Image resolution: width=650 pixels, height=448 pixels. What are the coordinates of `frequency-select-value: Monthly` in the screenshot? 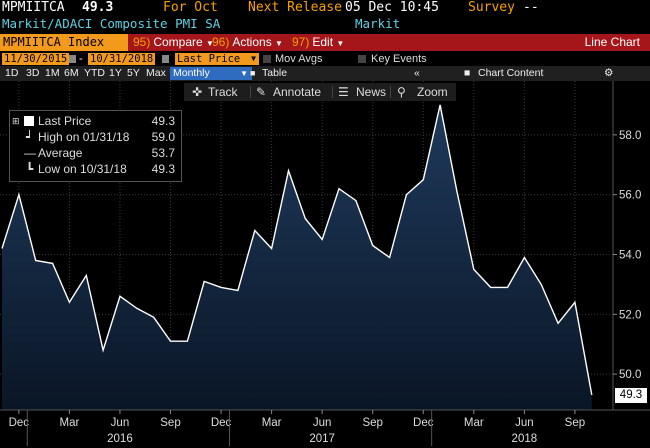 It's located at (191, 73).